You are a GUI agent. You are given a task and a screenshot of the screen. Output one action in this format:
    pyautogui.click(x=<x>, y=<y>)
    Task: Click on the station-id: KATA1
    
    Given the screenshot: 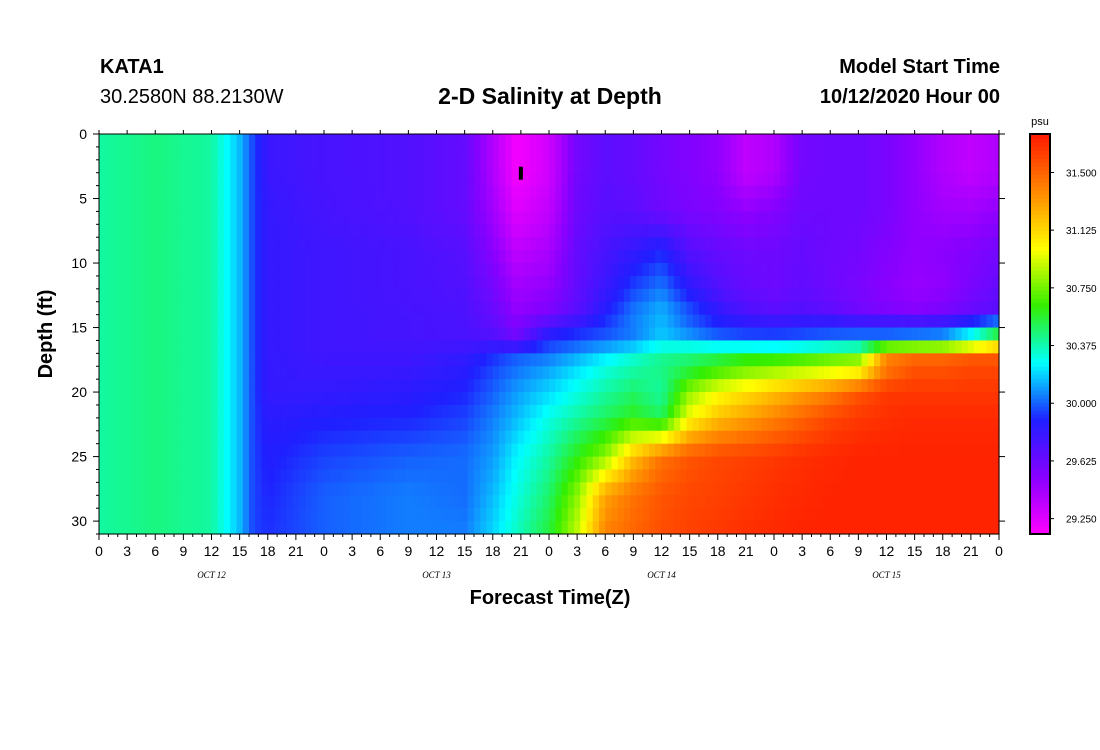 What is the action you would take?
    pyautogui.click(x=132, y=67)
    